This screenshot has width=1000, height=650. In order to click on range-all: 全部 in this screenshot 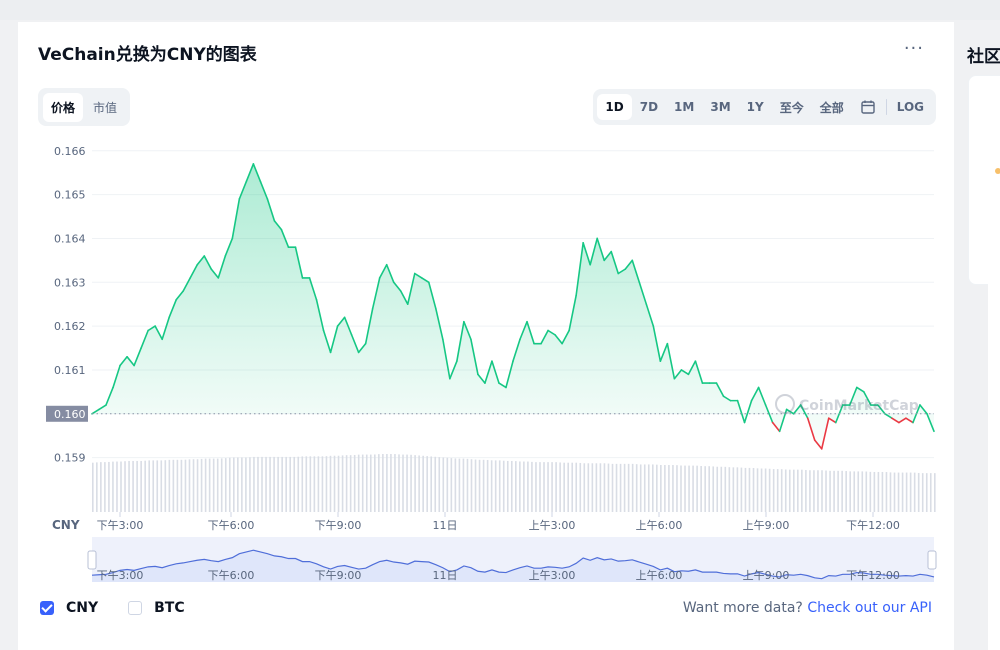, I will do `click(831, 107)`.